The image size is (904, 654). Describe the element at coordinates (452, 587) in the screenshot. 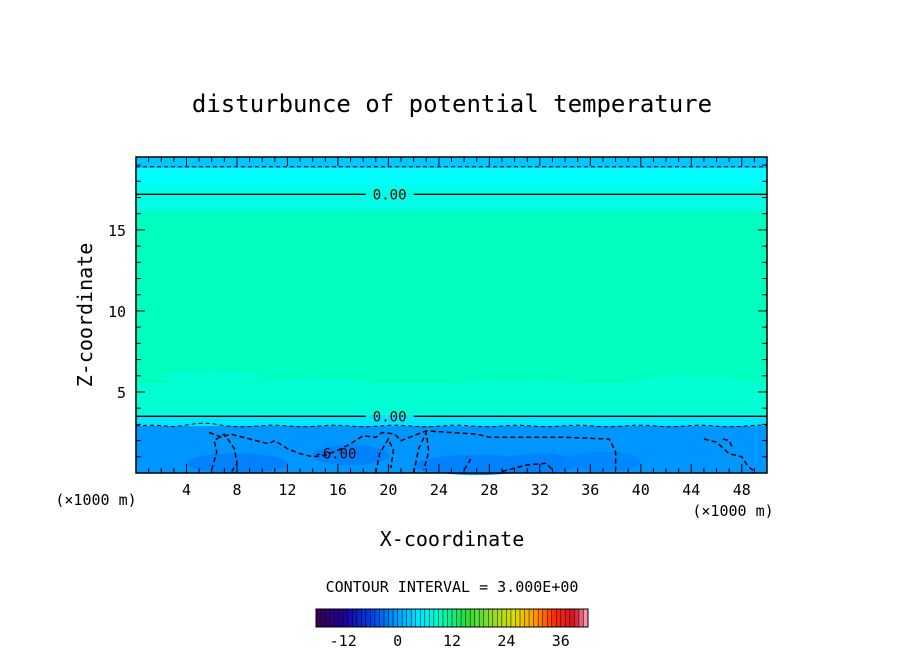

I see `contour-interval-label: CONTOUR INTERVAL = 3.000E+00` at that location.